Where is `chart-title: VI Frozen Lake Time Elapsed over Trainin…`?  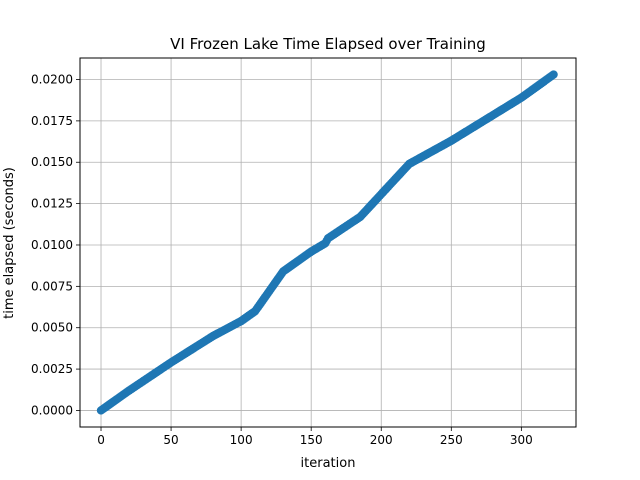 chart-title: VI Frozen Lake Time Elapsed over Trainin… is located at coordinates (328, 44).